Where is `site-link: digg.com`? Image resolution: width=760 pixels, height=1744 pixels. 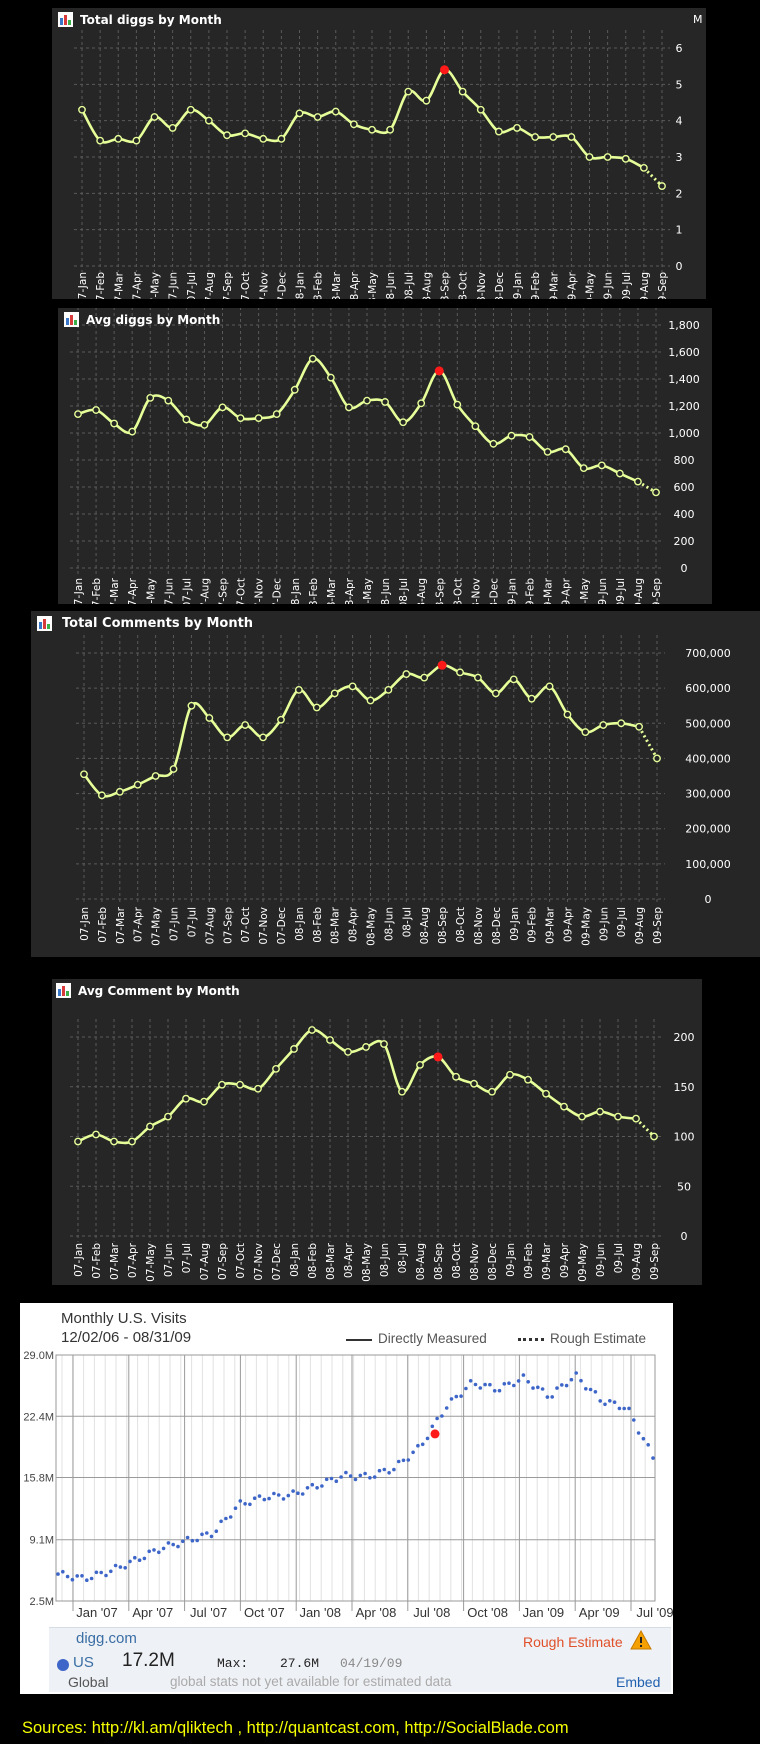
site-link: digg.com is located at coordinates (106, 1638).